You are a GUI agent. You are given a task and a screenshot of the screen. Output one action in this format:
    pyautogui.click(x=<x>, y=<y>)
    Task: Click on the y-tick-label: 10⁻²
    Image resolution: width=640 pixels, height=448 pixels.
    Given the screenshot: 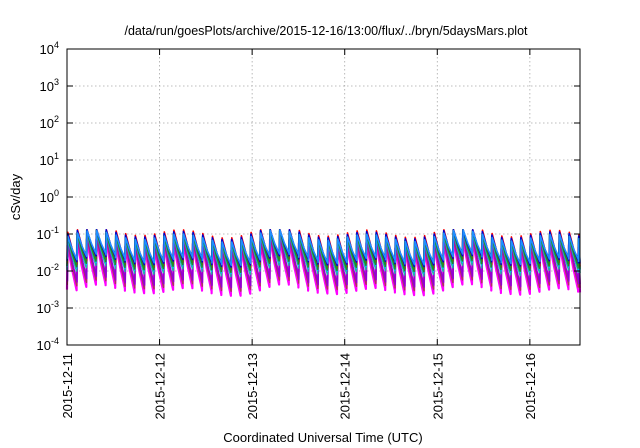 What is the action you would take?
    pyautogui.click(x=48, y=270)
    